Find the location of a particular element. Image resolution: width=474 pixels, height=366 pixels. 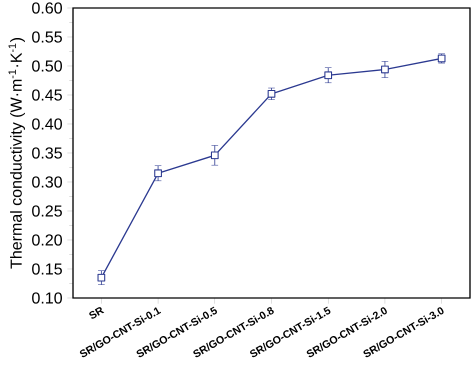

y-tick-label: 0.25 is located at coordinates (47, 211).